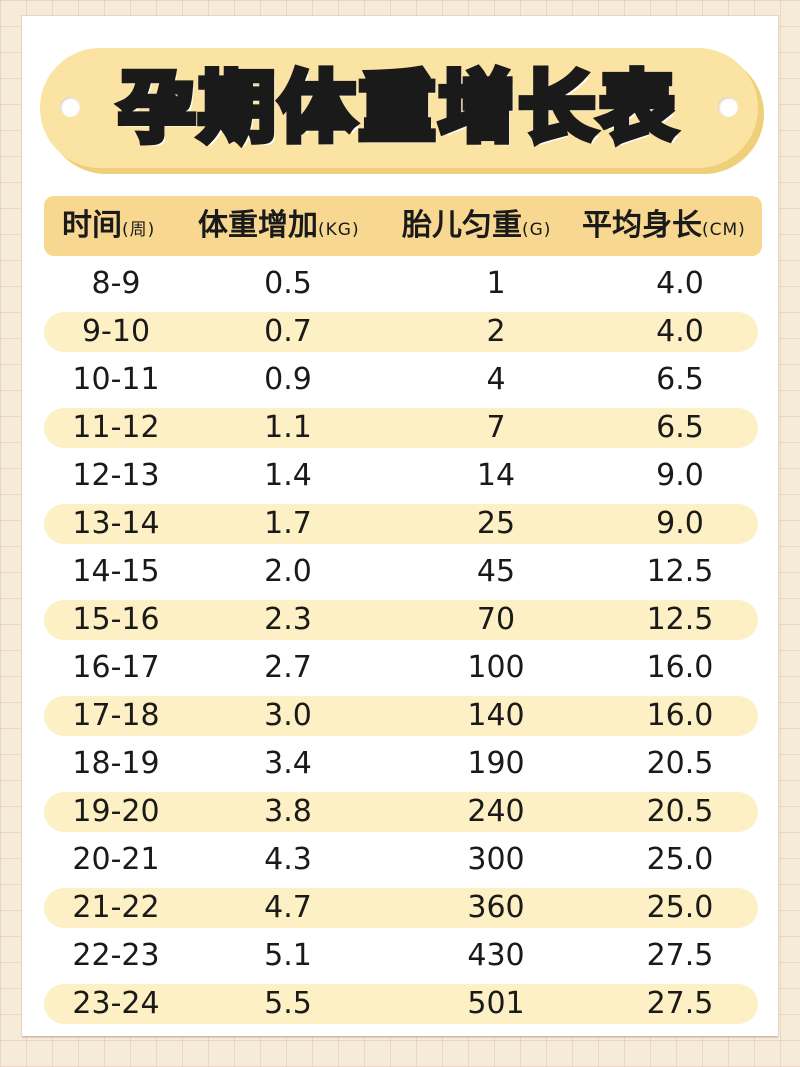  Describe the element at coordinates (116, 523) in the screenshot. I see `week-cell: 13-14` at that location.